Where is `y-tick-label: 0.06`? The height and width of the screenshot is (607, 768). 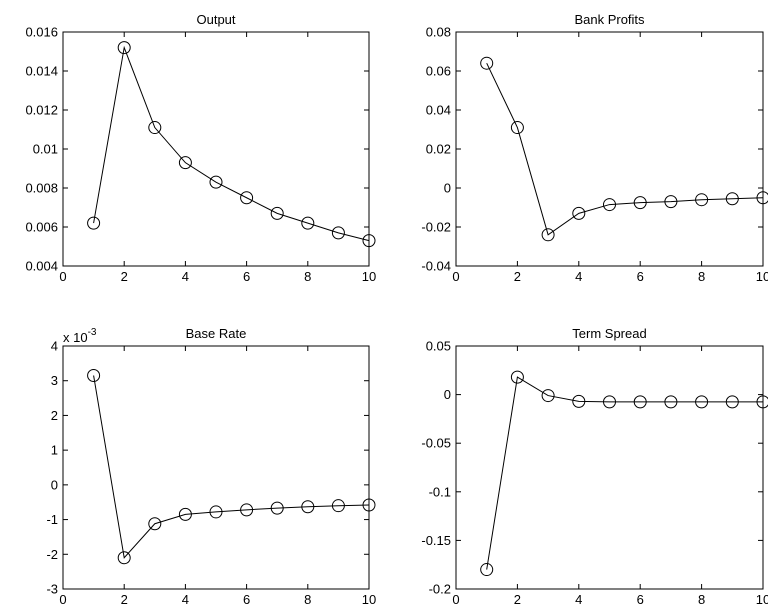 y-tick-label: 0.06 is located at coordinates (438, 71).